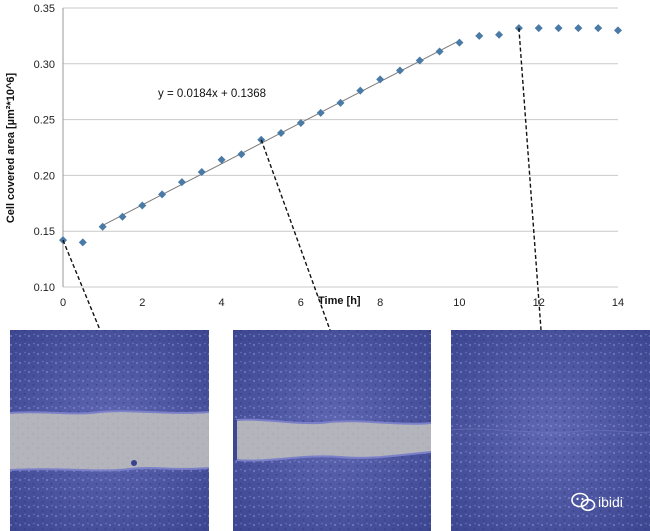 Image resolution: width=650 pixels, height=531 pixels. What do you see at coordinates (11, 148) in the screenshot?
I see `y-axis-title: Cell covered area [µm²*10^6]` at bounding box center [11, 148].